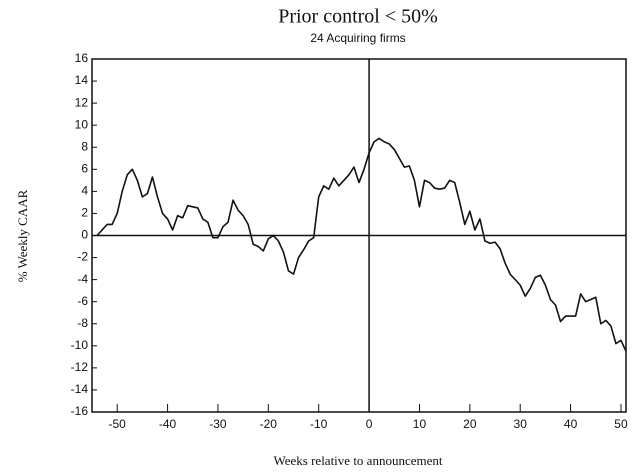 The width and height of the screenshot is (634, 473). Describe the element at coordinates (80, 345) in the screenshot. I see `y-tick-label: -10` at that location.